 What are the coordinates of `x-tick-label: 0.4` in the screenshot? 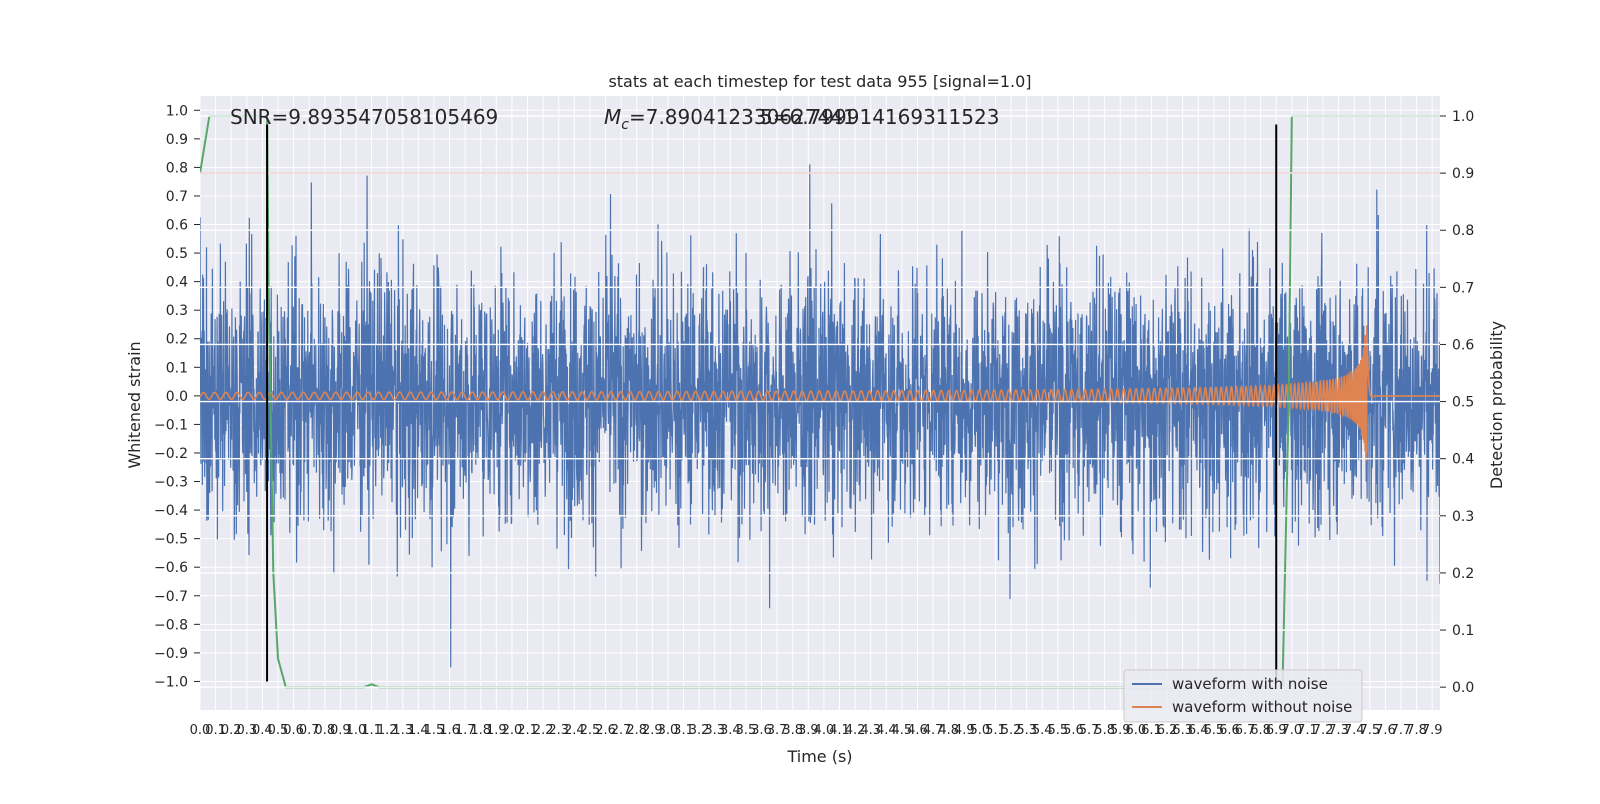 It's located at (262, 730).